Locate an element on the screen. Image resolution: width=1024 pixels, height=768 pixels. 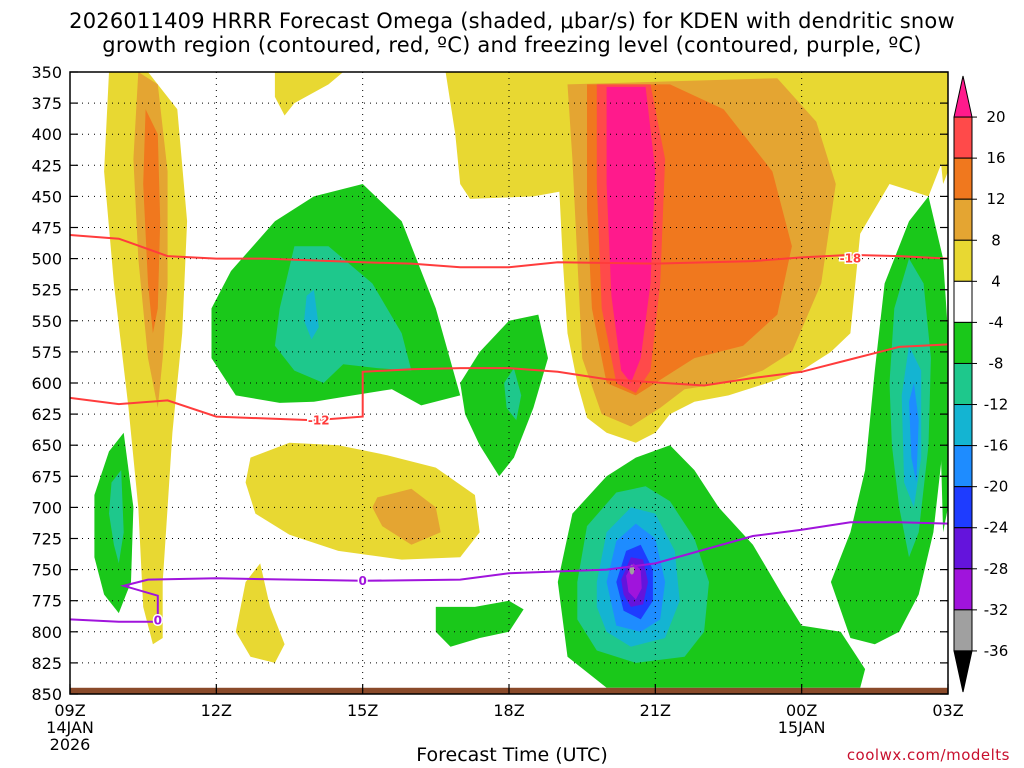
ytick-label-825: 825 is located at coordinates (46, 663).